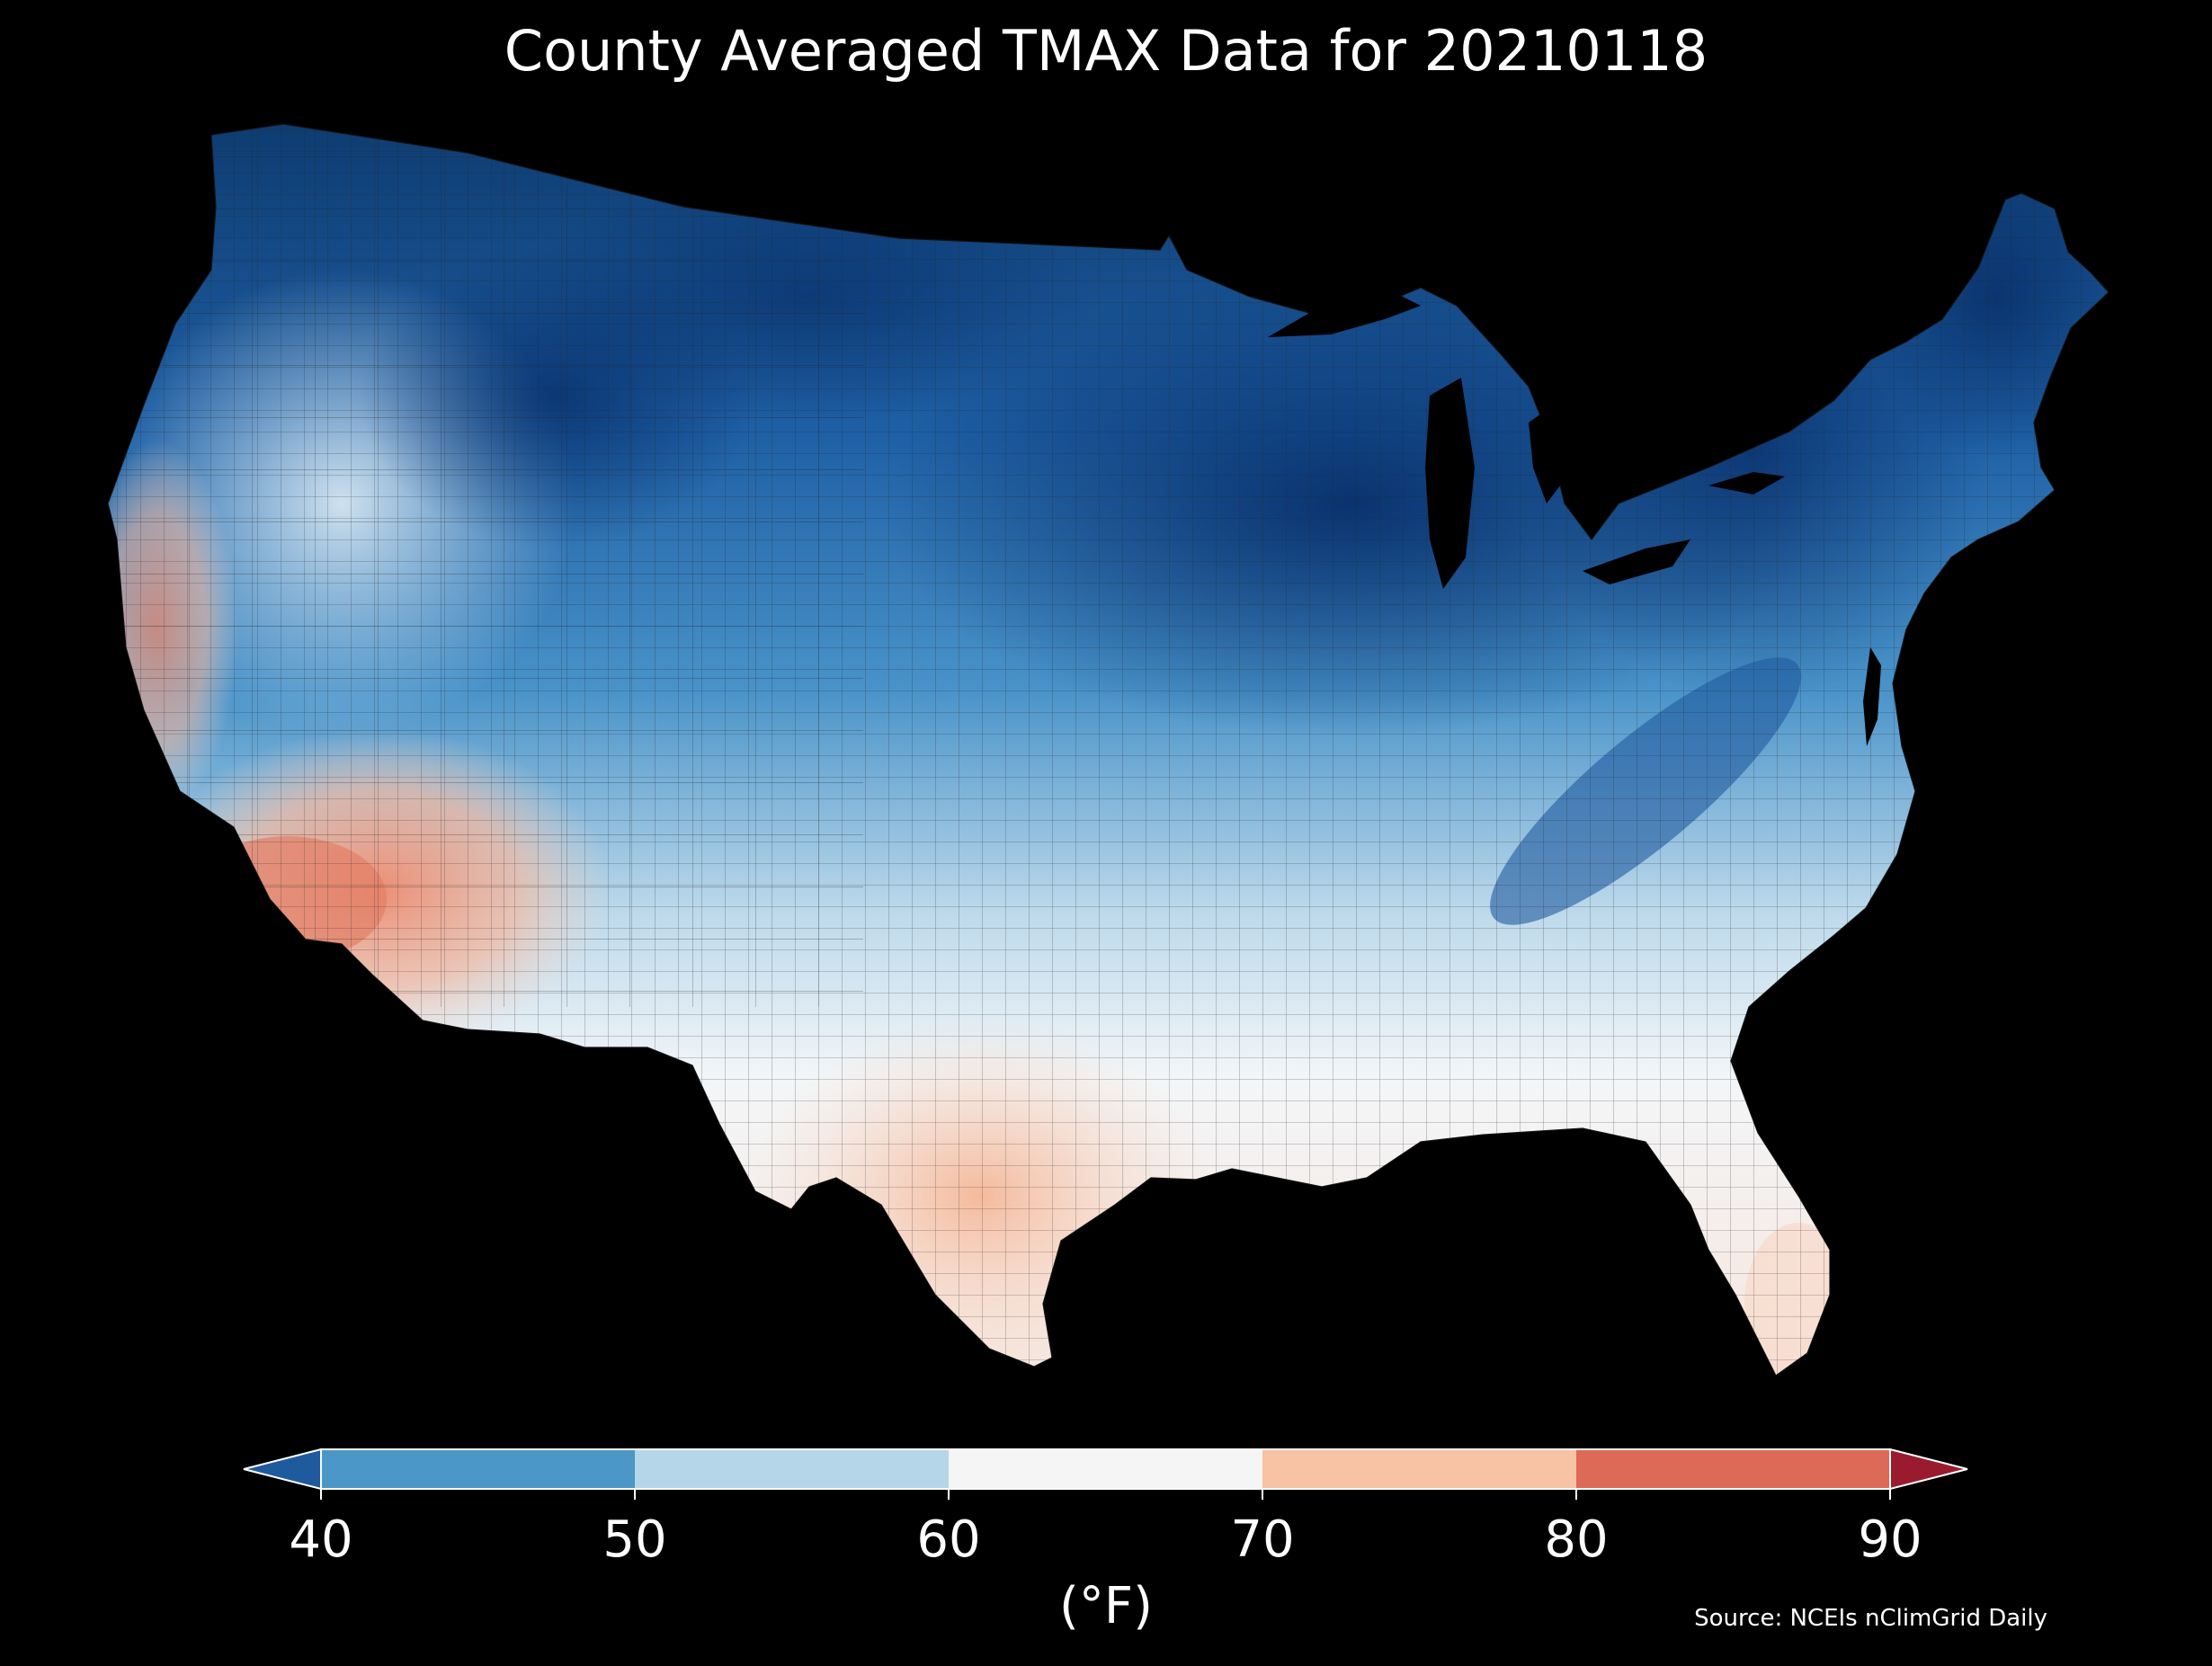 Image resolution: width=2212 pixels, height=1666 pixels. What do you see at coordinates (1872, 696) in the screenshot?
I see `chesapeake-bay` at bounding box center [1872, 696].